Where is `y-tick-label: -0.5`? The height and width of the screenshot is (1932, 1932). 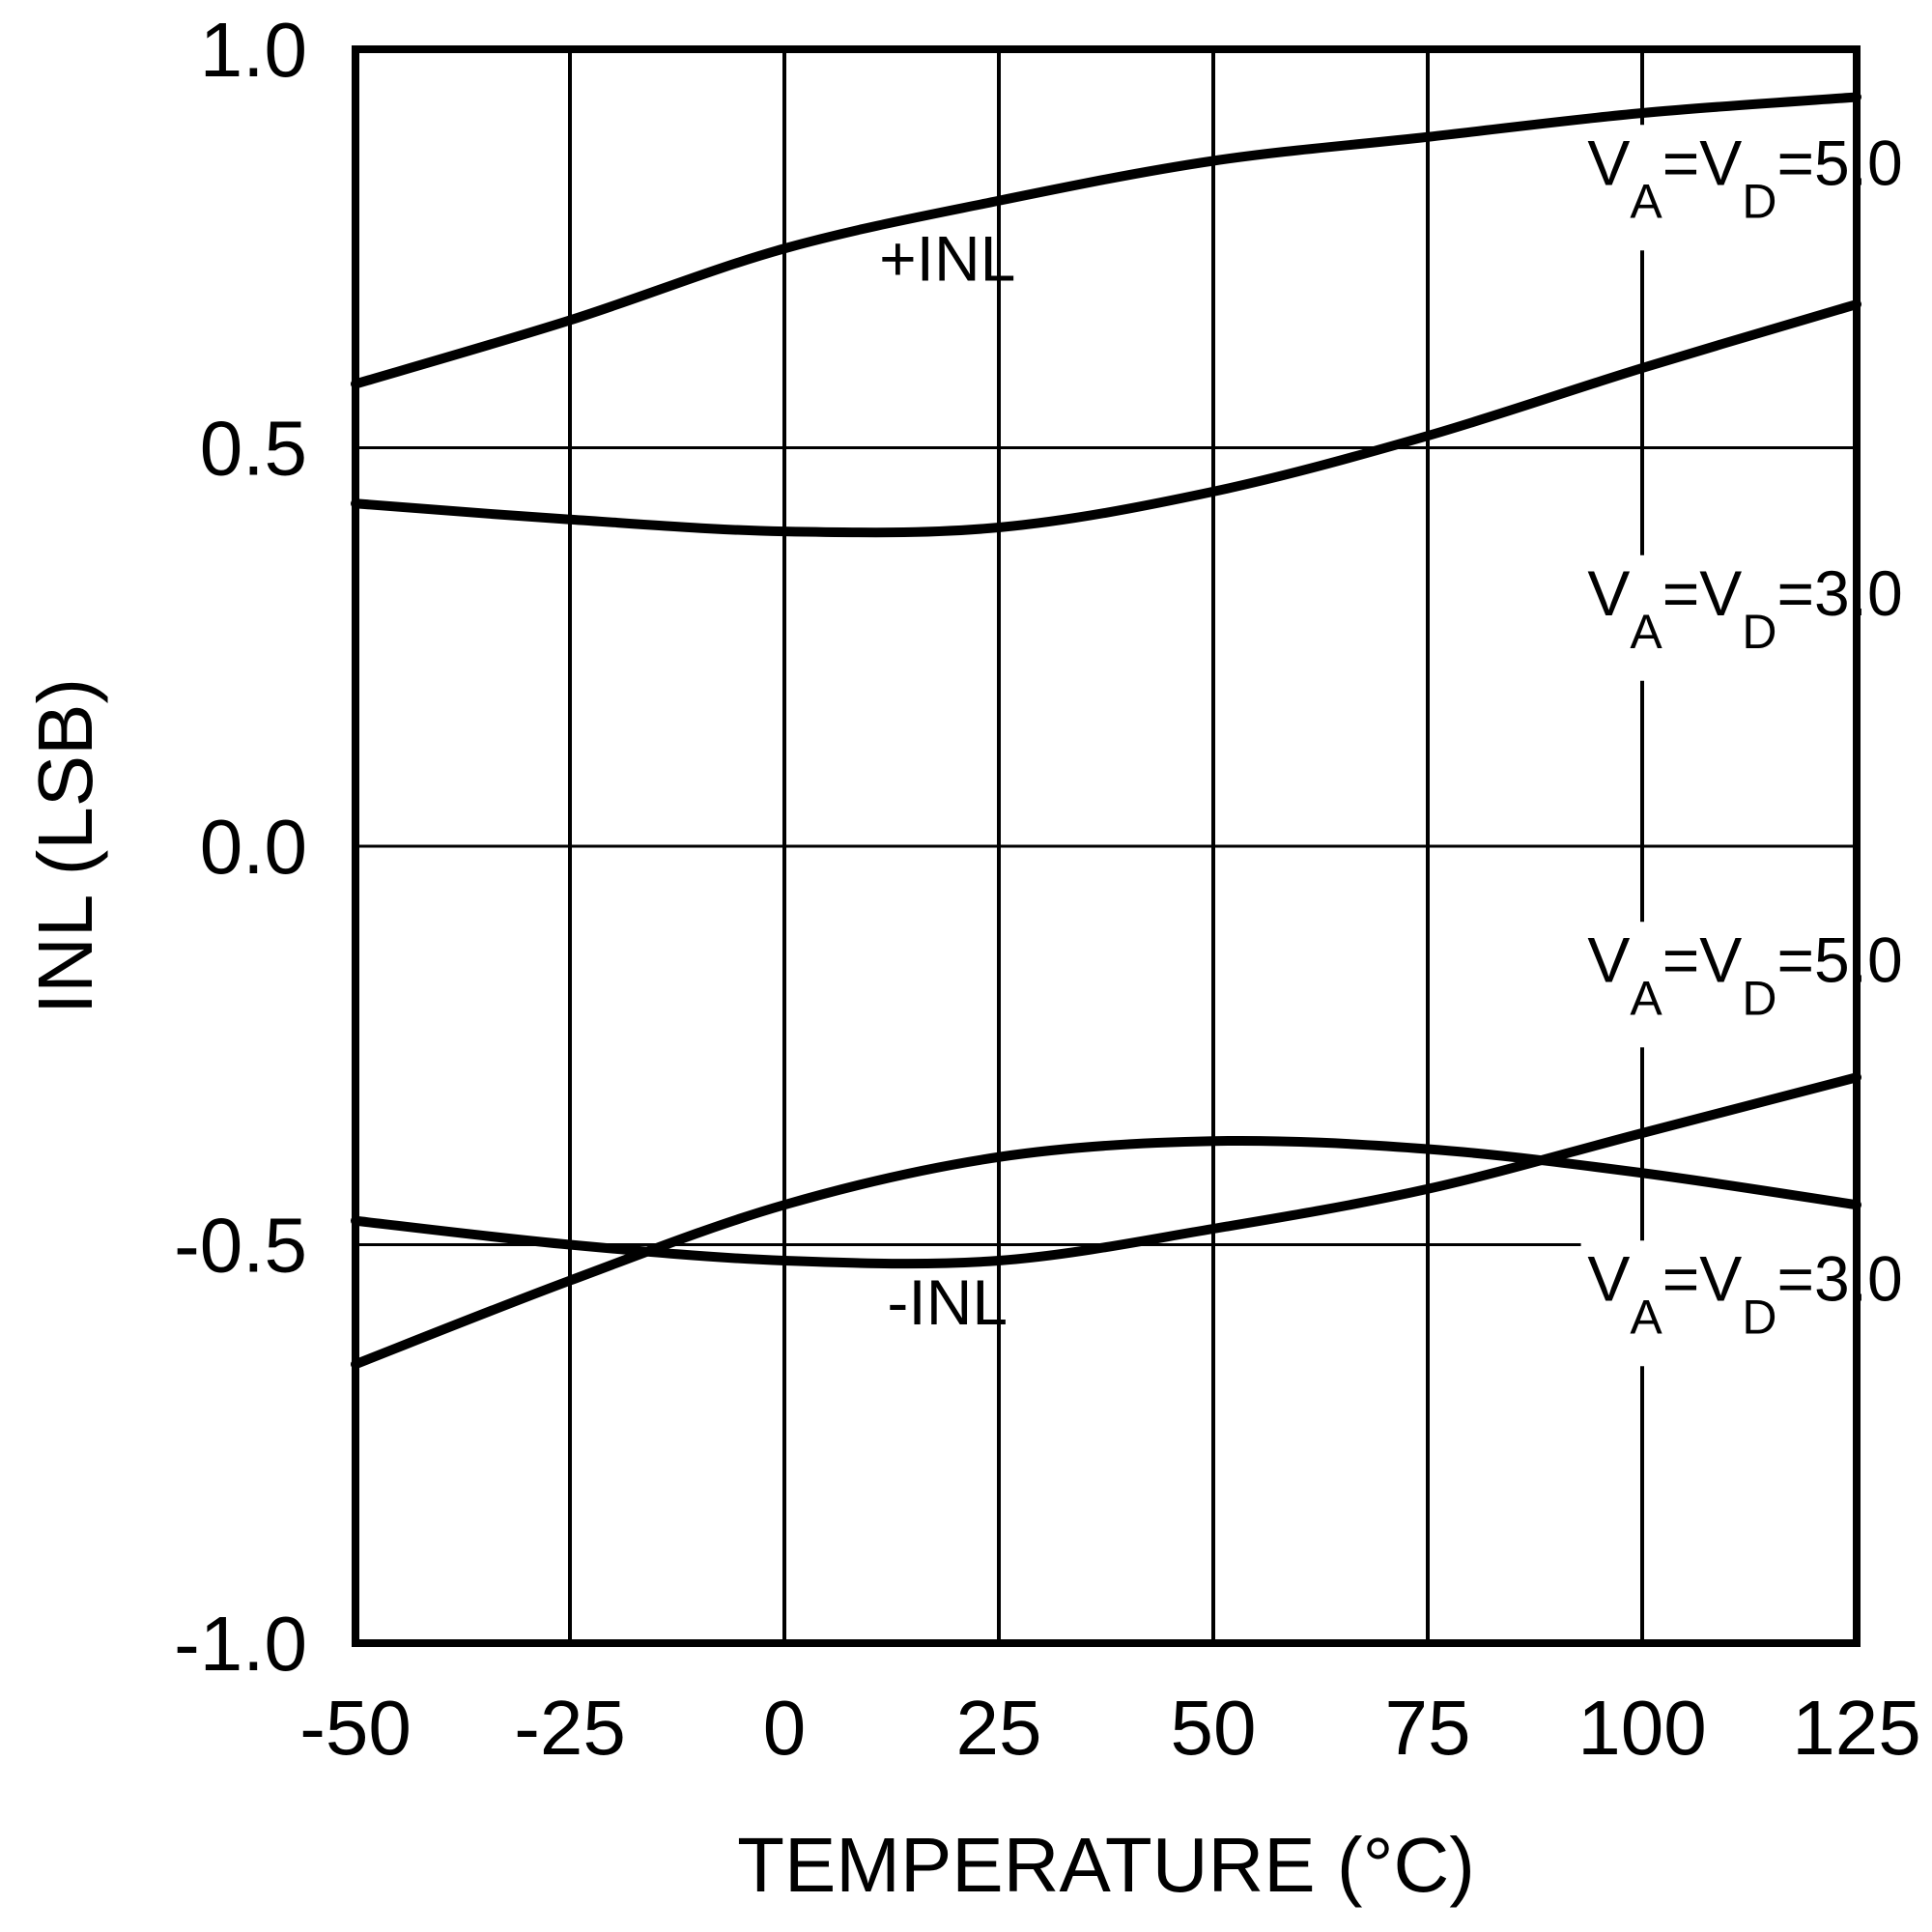
y-tick-label: -0.5 is located at coordinates (240, 1246).